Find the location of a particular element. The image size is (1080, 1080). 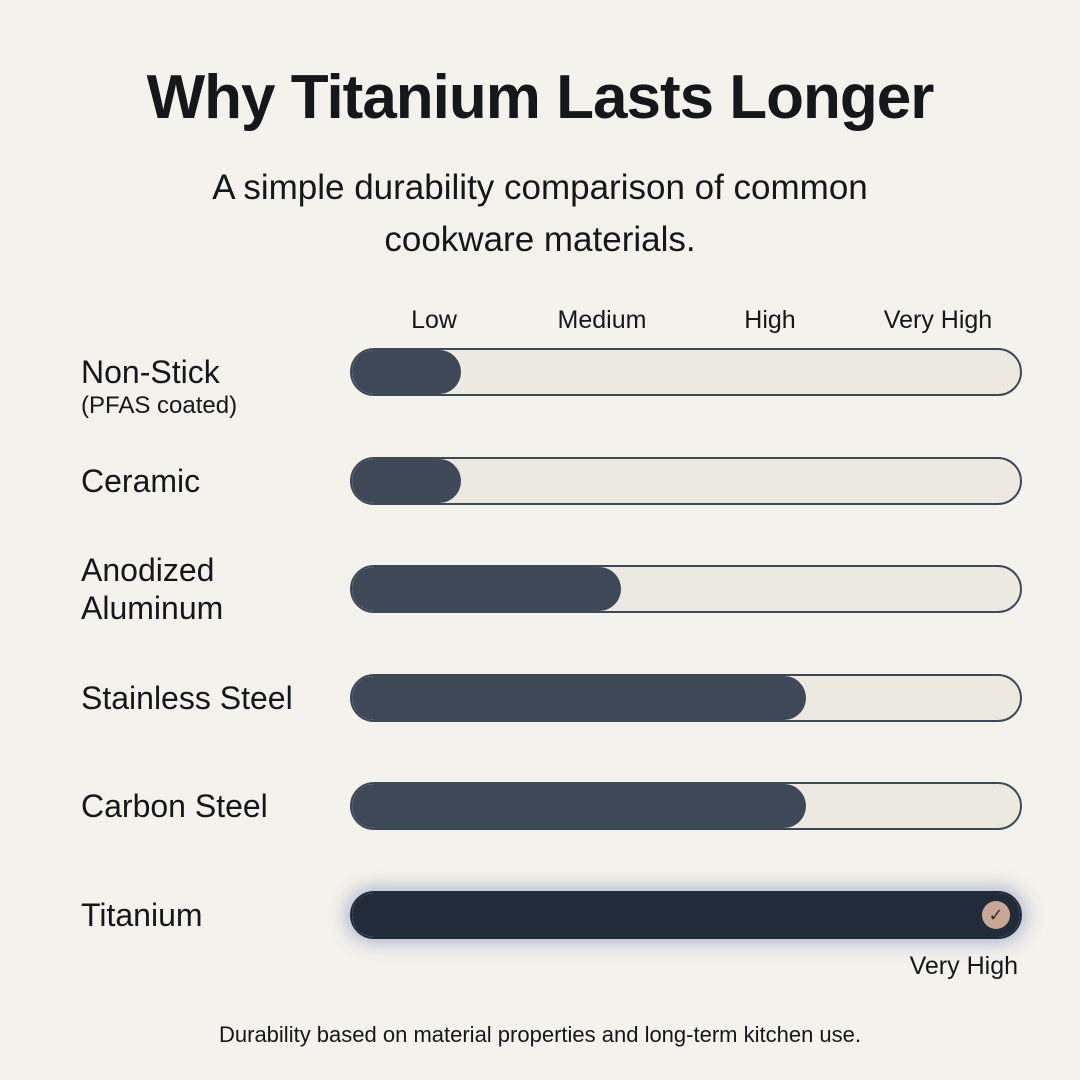

category-label: Non-Stick (PFAS coated) is located at coordinates (206, 387).